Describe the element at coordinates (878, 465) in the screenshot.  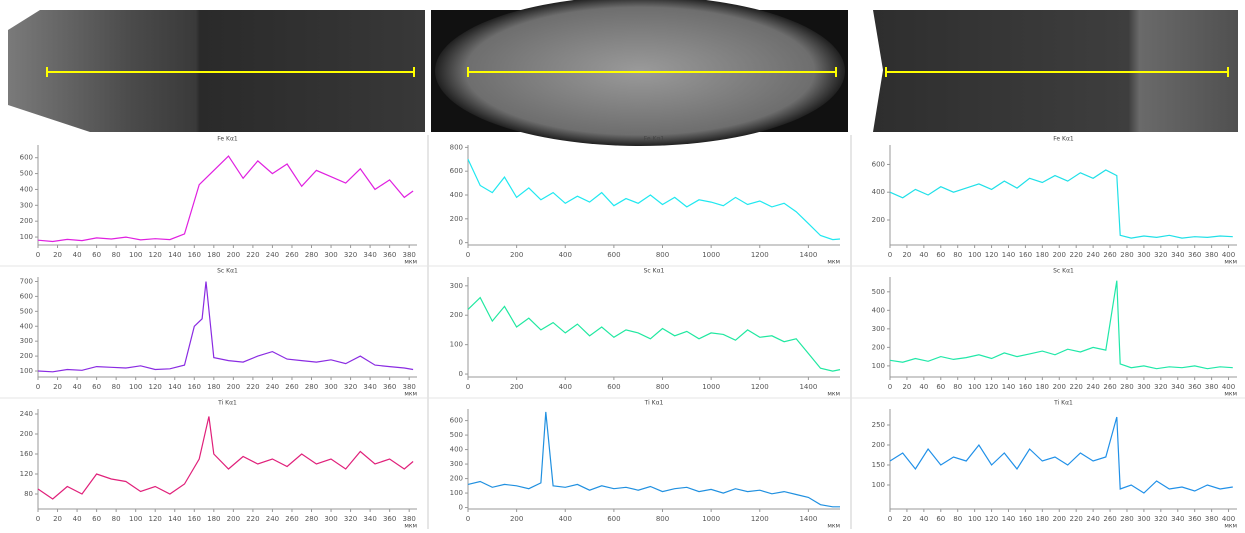
I see `y-tick-label: 150` at that location.